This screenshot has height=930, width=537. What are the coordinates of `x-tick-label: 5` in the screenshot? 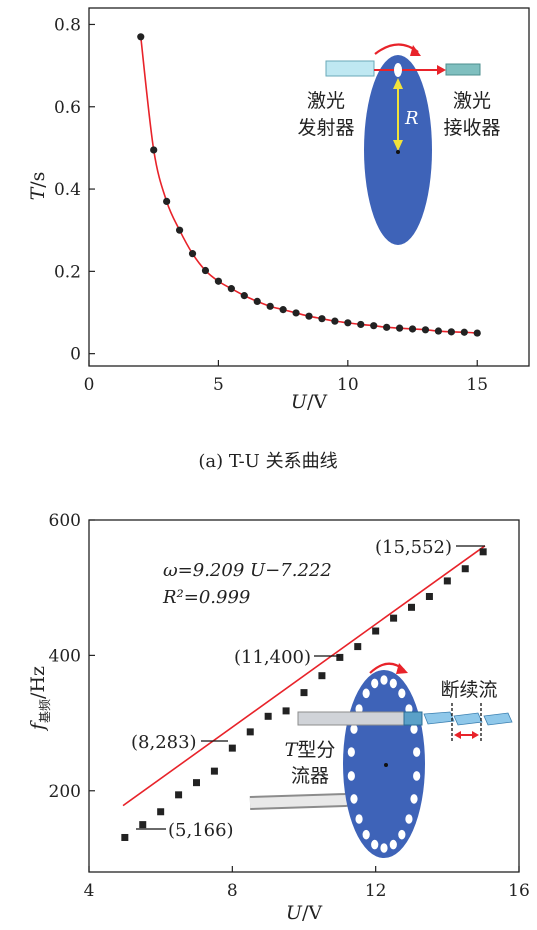 It's located at (218, 385).